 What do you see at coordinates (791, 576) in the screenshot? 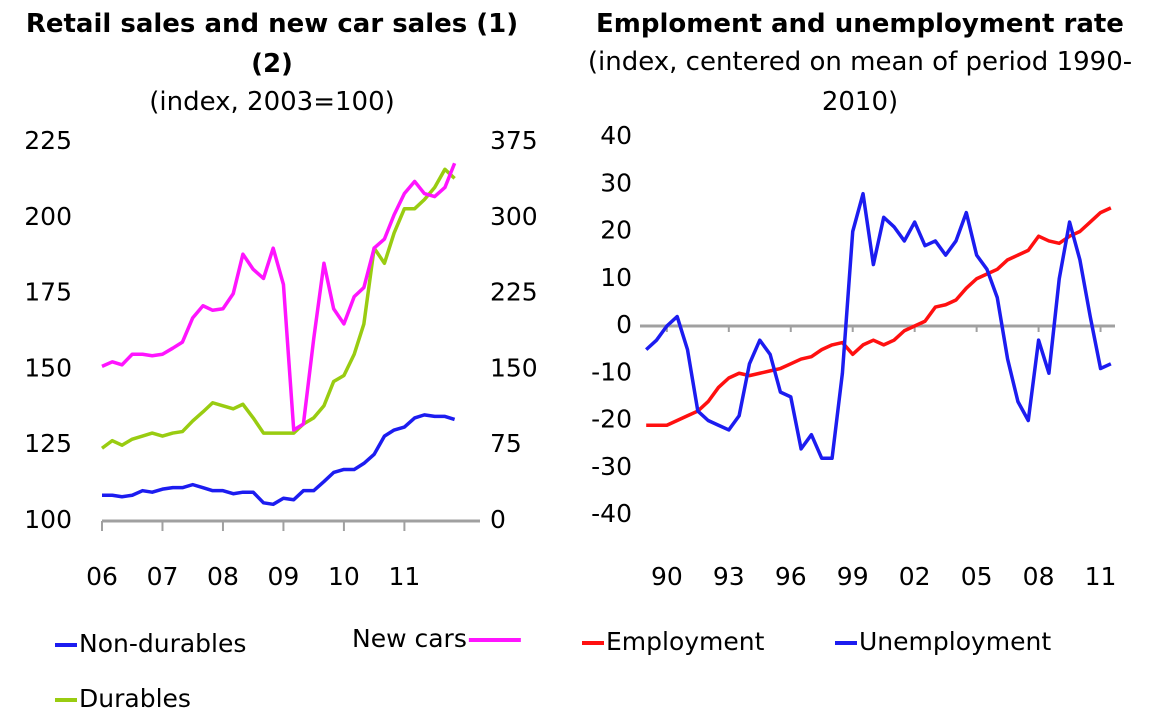
I see `x-tick-label: 96` at bounding box center [791, 576].